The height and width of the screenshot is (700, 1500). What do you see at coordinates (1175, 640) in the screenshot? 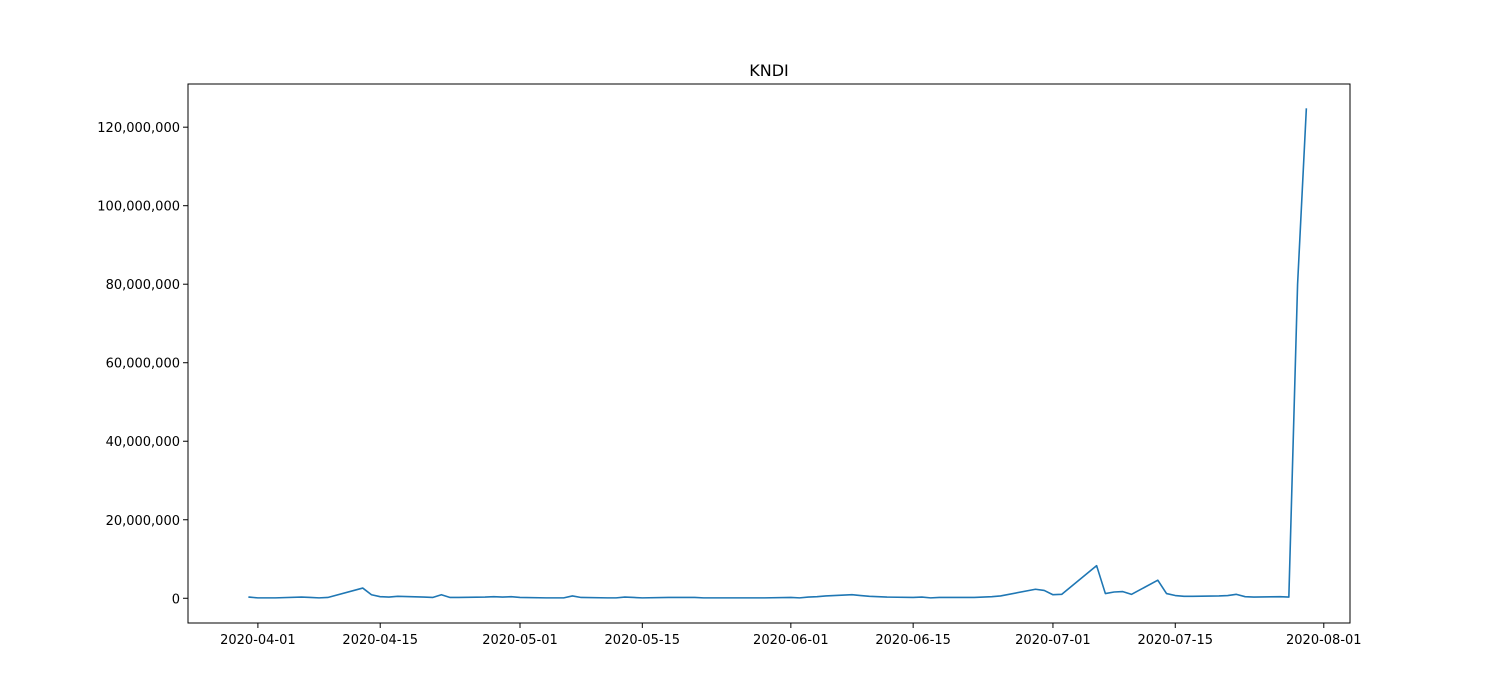
I see `x-tick-label: 2020-07-15` at bounding box center [1175, 640].